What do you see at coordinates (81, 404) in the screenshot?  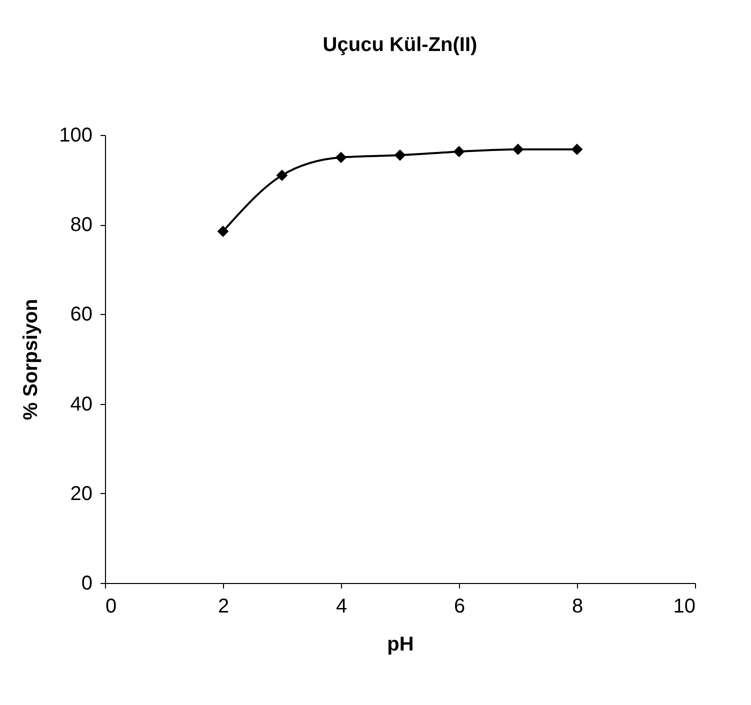 I see `y-tick-label: 40` at bounding box center [81, 404].